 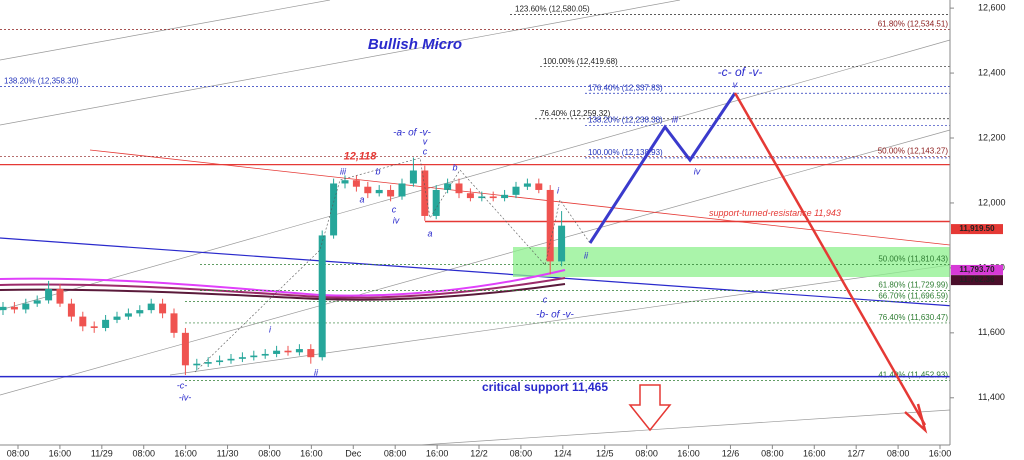 I want to click on y-tick-label: 12,400, so click(x=992, y=72).